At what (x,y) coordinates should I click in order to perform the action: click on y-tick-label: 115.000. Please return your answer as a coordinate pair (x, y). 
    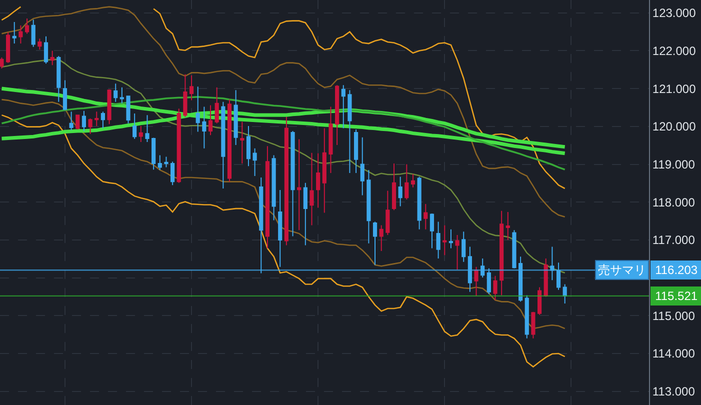
    Looking at the image, I should click on (674, 315).